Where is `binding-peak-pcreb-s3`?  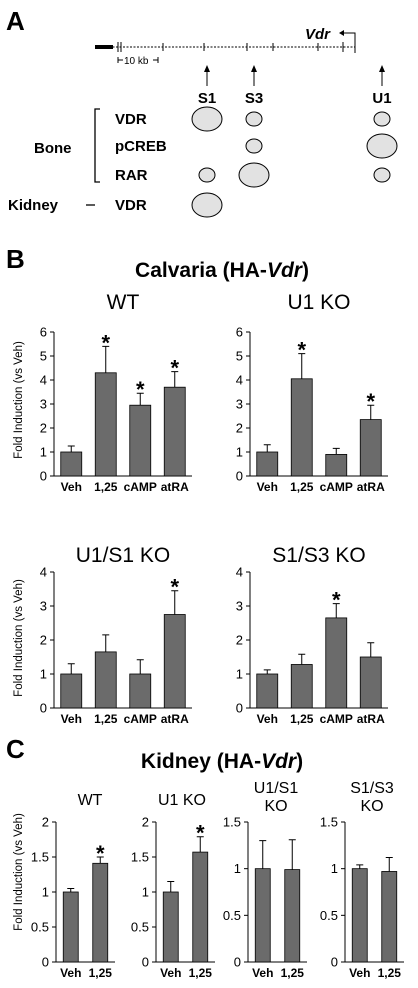 binding-peak-pcreb-s3 is located at coordinates (254, 146).